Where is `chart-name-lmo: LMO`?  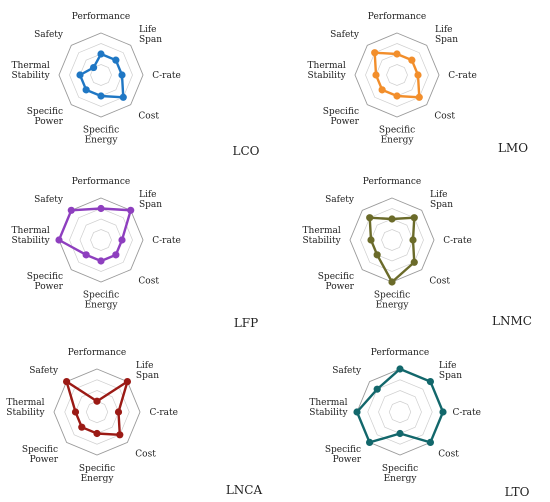
chart-name-lmo: LMO is located at coordinates (513, 148).